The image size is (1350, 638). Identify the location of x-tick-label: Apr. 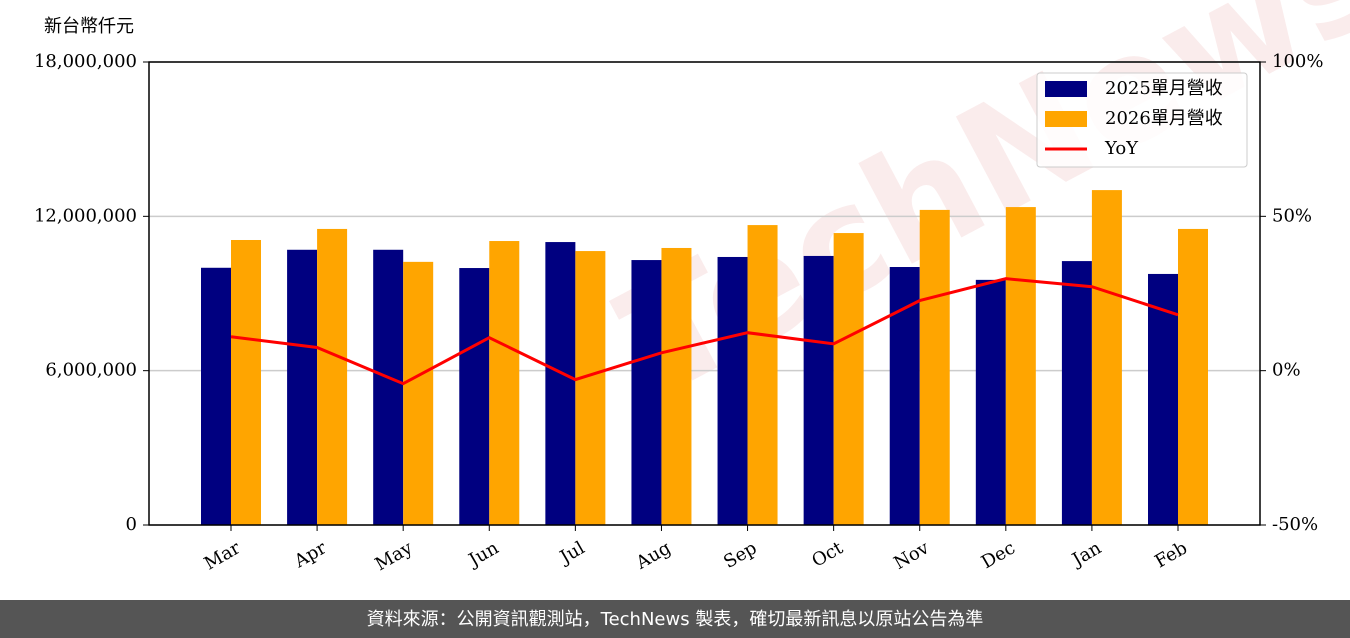
(310, 554).